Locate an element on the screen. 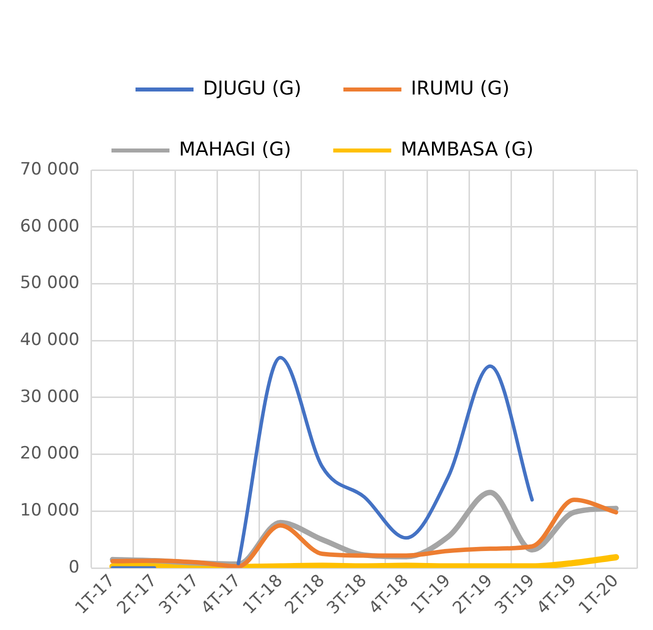  y-tick-label: 60 000 is located at coordinates (50, 226).